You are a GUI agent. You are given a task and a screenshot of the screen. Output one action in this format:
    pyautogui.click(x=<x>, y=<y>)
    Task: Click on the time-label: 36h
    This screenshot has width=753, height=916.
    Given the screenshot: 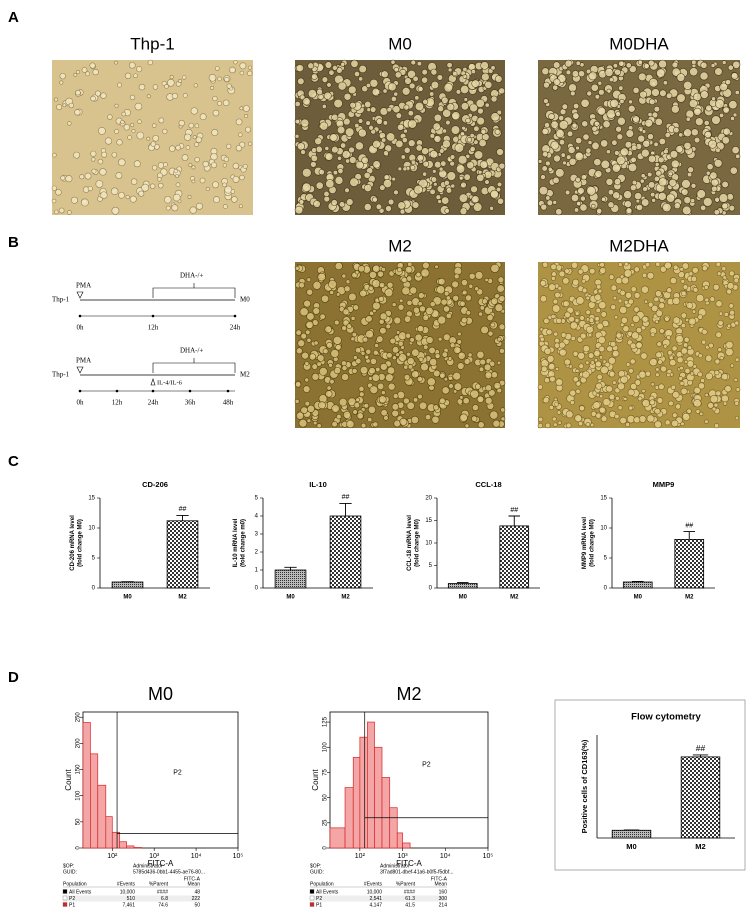 What is the action you would take?
    pyautogui.click(x=190, y=403)
    